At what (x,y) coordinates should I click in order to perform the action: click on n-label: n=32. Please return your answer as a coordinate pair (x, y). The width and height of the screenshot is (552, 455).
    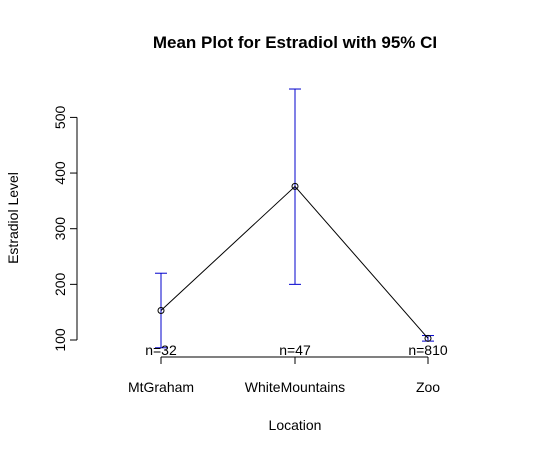
    Looking at the image, I should click on (161, 350).